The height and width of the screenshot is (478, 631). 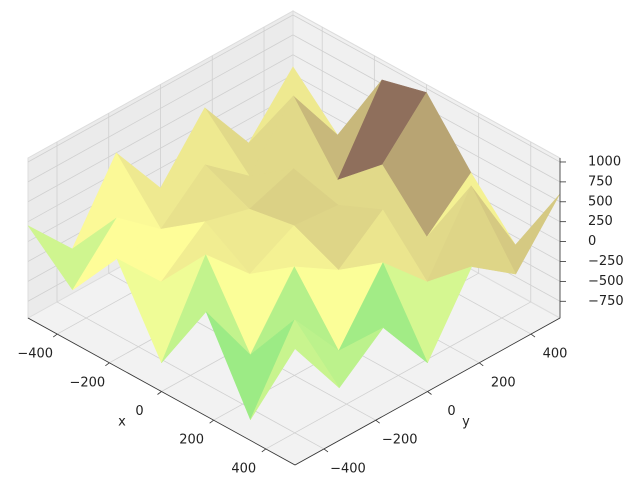 I want to click on z-tick-label: −500, so click(x=606, y=281).